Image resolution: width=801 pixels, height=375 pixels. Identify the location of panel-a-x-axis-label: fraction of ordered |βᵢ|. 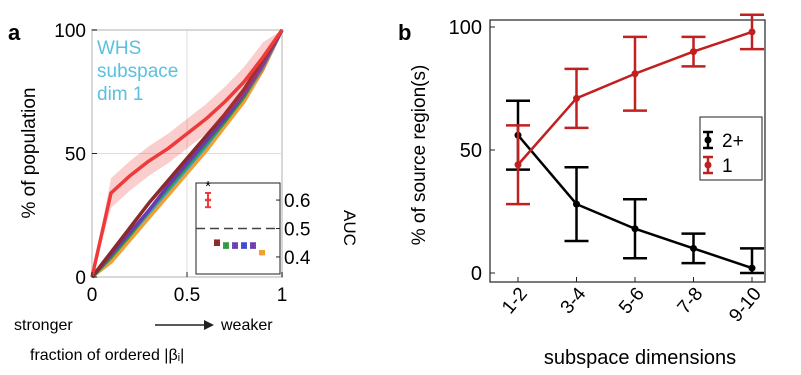
(107, 355).